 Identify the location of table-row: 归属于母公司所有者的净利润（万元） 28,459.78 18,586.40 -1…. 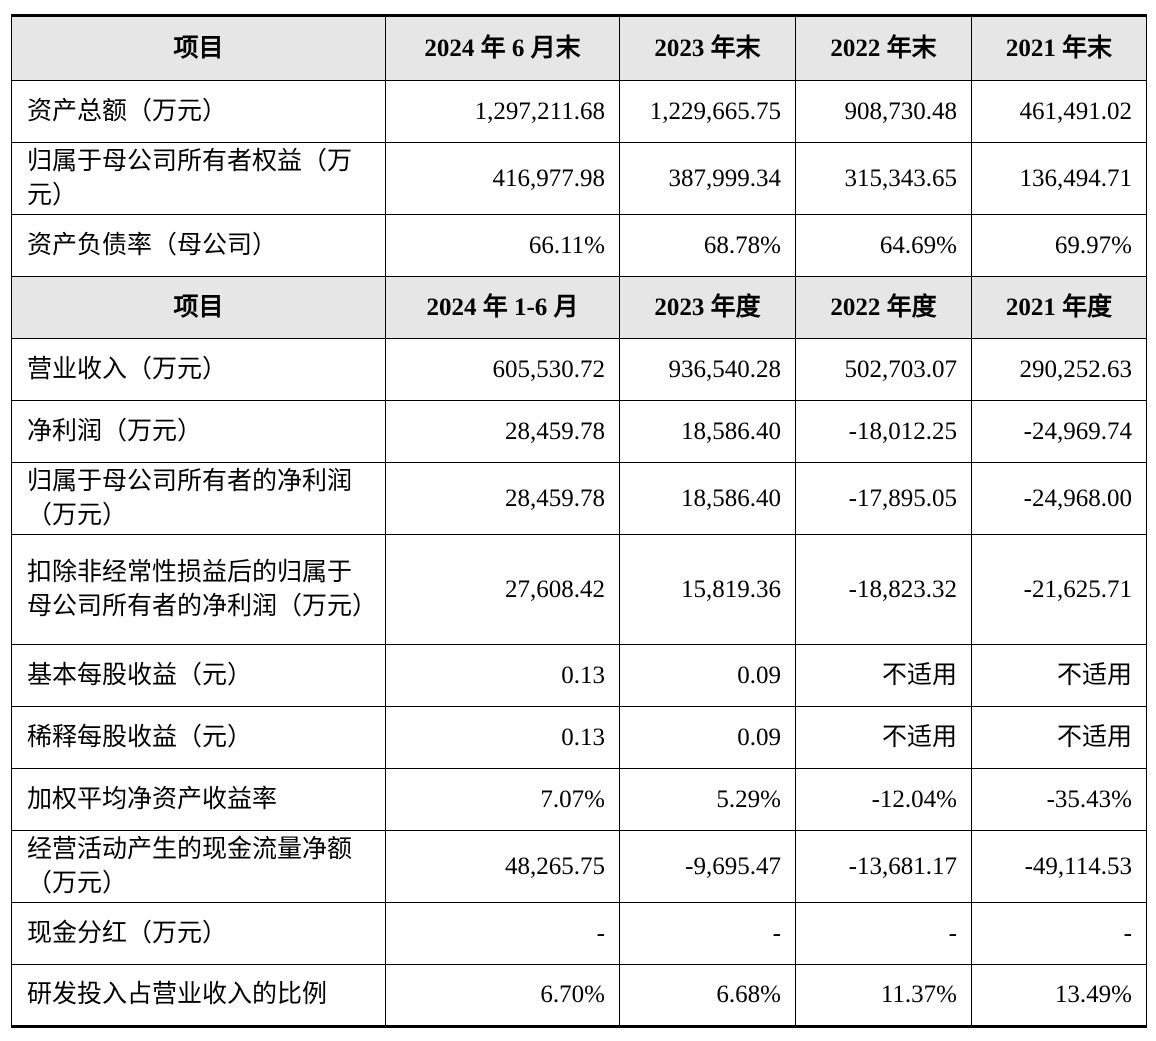
(579, 498).